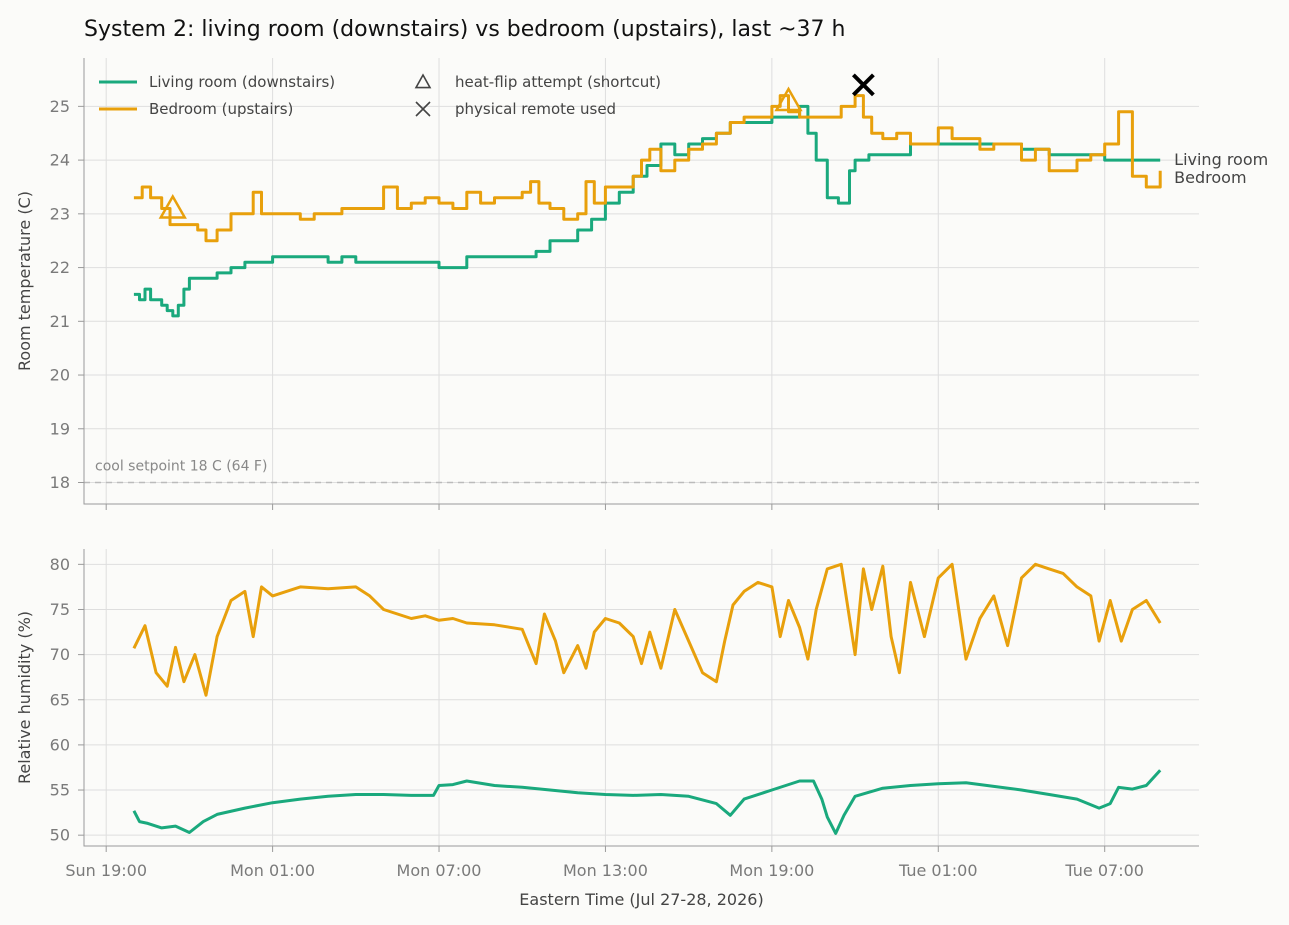 This screenshot has height=925, width=1289. What do you see at coordinates (24, 281) in the screenshot?
I see `temperature-y-axis-label: Room temperature (C)` at bounding box center [24, 281].